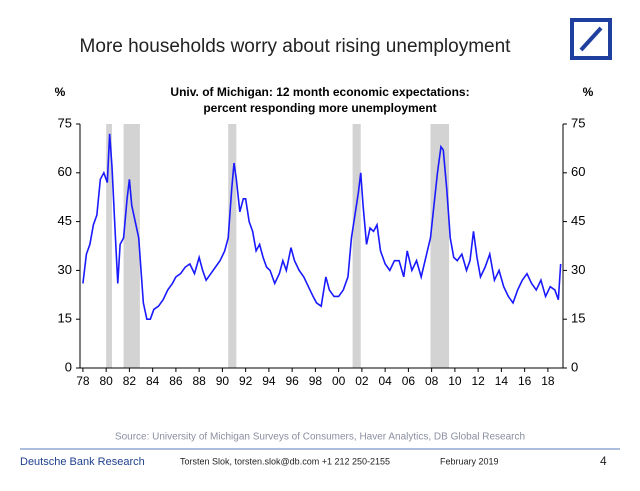 This screenshot has width=640, height=491. Describe the element at coordinates (362, 381) in the screenshot. I see `x-tick-label: 02` at that location.